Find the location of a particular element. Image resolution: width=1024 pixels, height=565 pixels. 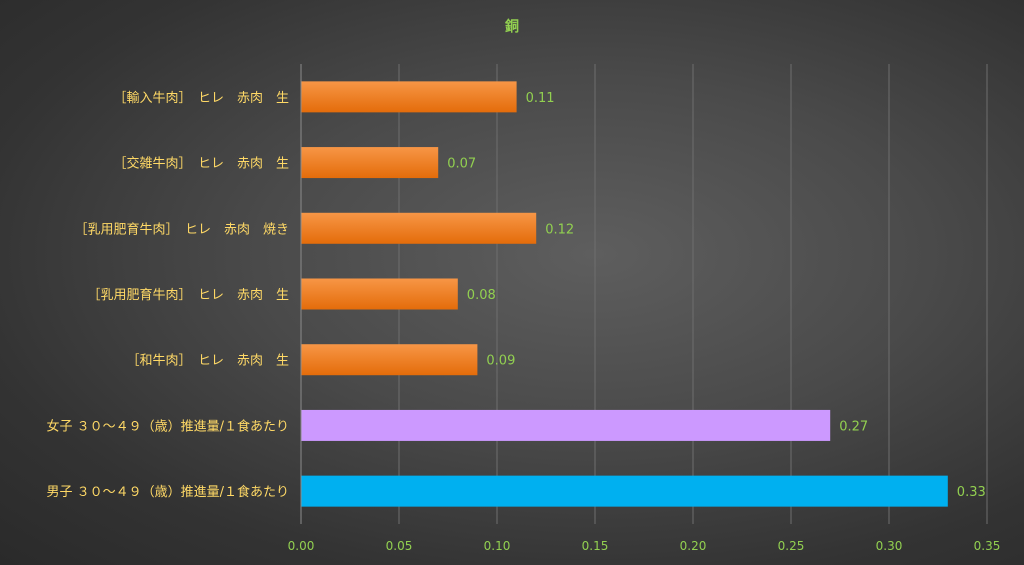

category-label: ［輸入牛肉］ ヒレ 赤肉 生 is located at coordinates (201, 98).